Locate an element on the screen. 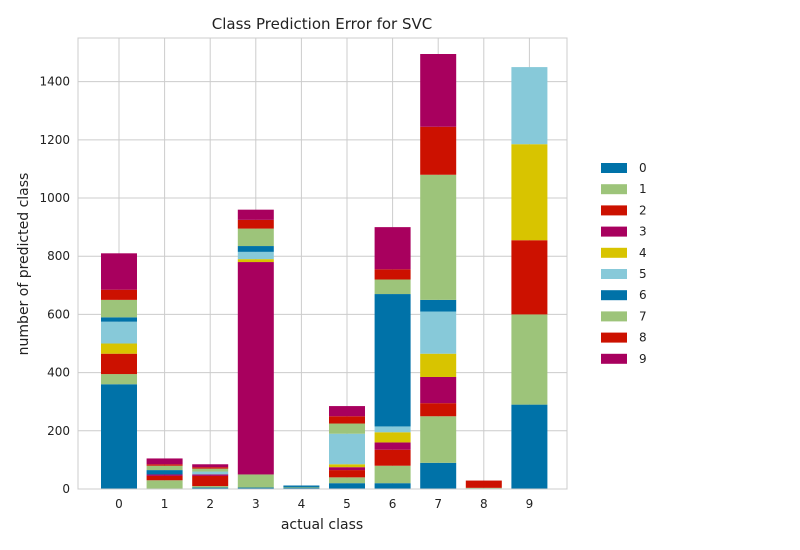 The width and height of the screenshot is (800, 550). chart-title: Class Prediction Error for SVC is located at coordinates (322, 24).